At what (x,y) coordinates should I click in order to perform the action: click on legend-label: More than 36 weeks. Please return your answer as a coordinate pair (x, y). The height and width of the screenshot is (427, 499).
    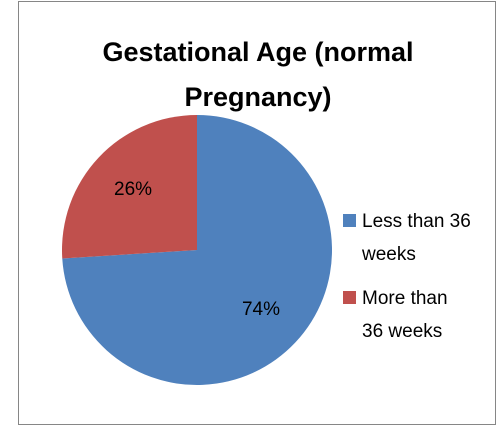
    Looking at the image, I should click on (405, 315).